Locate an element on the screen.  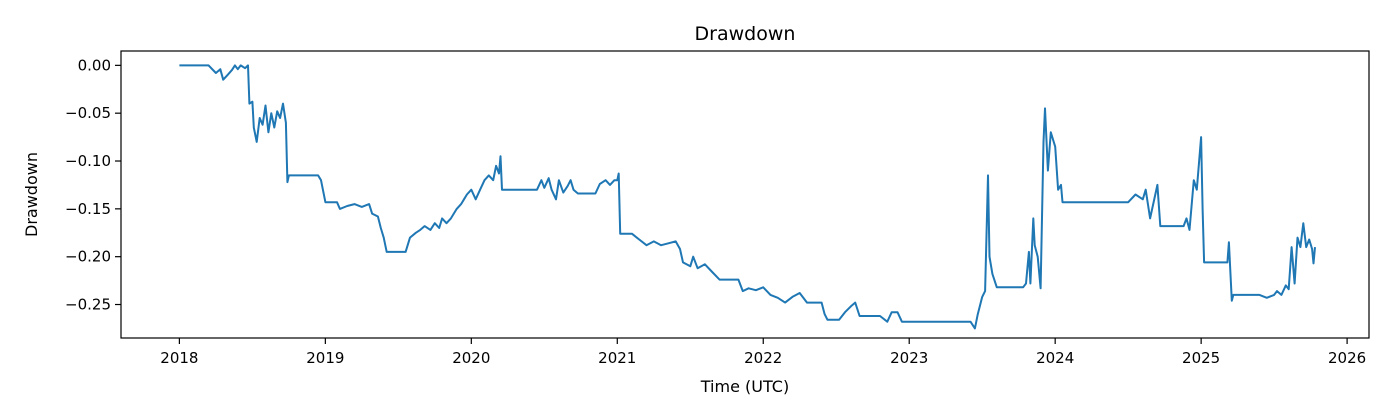
y-tick-label: −0.25 is located at coordinates (88, 305).